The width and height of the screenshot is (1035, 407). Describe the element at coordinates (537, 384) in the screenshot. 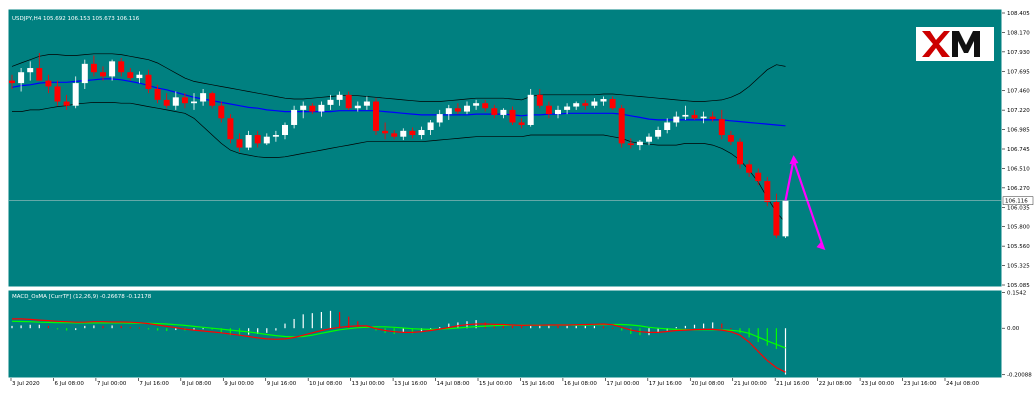

I see `time-tick-label: 15 Jul 16:00` at that location.